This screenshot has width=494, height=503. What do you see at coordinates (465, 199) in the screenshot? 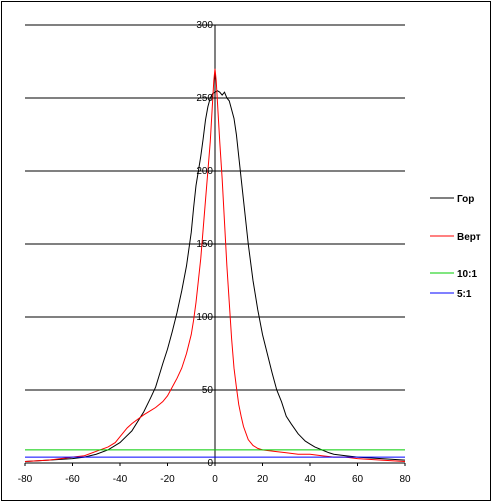
I see `legend-label-0: Гор` at bounding box center [465, 199].